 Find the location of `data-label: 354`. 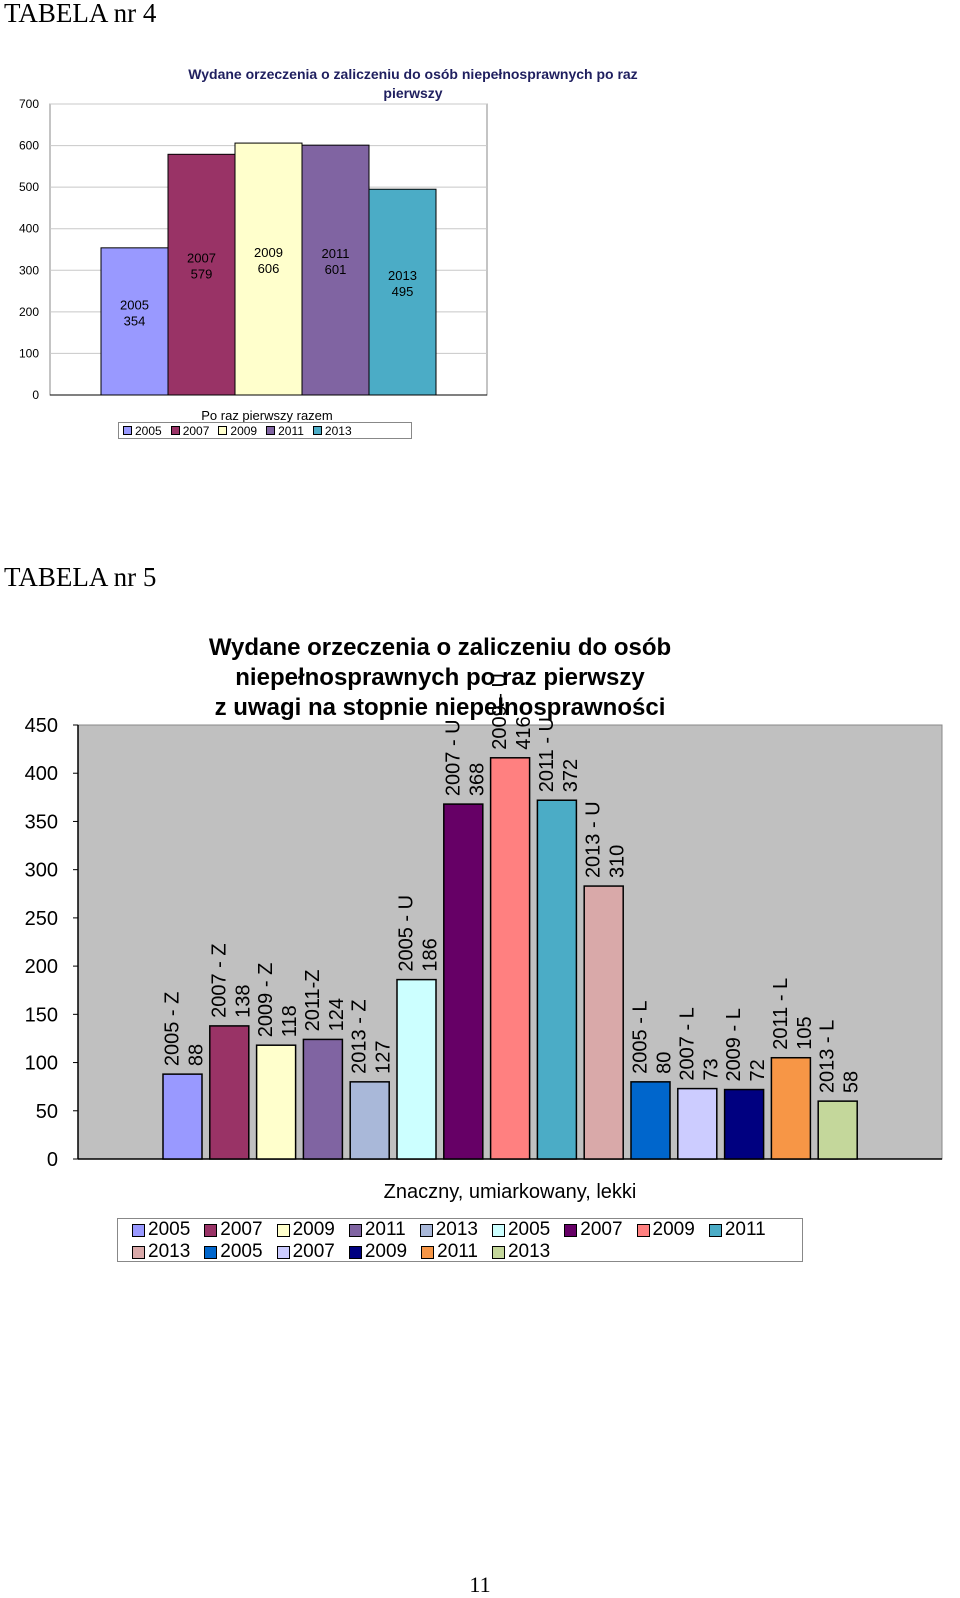

data-label: 354 is located at coordinates (135, 320).